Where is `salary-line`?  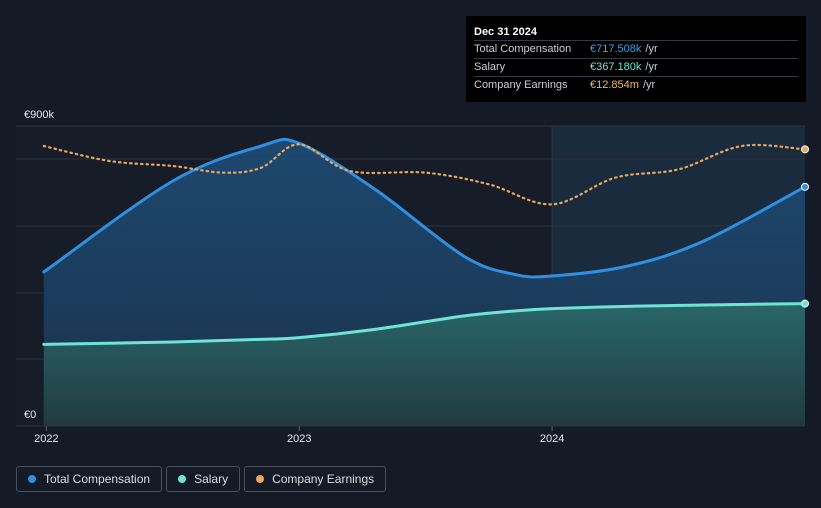
salary-line is located at coordinates (424, 324).